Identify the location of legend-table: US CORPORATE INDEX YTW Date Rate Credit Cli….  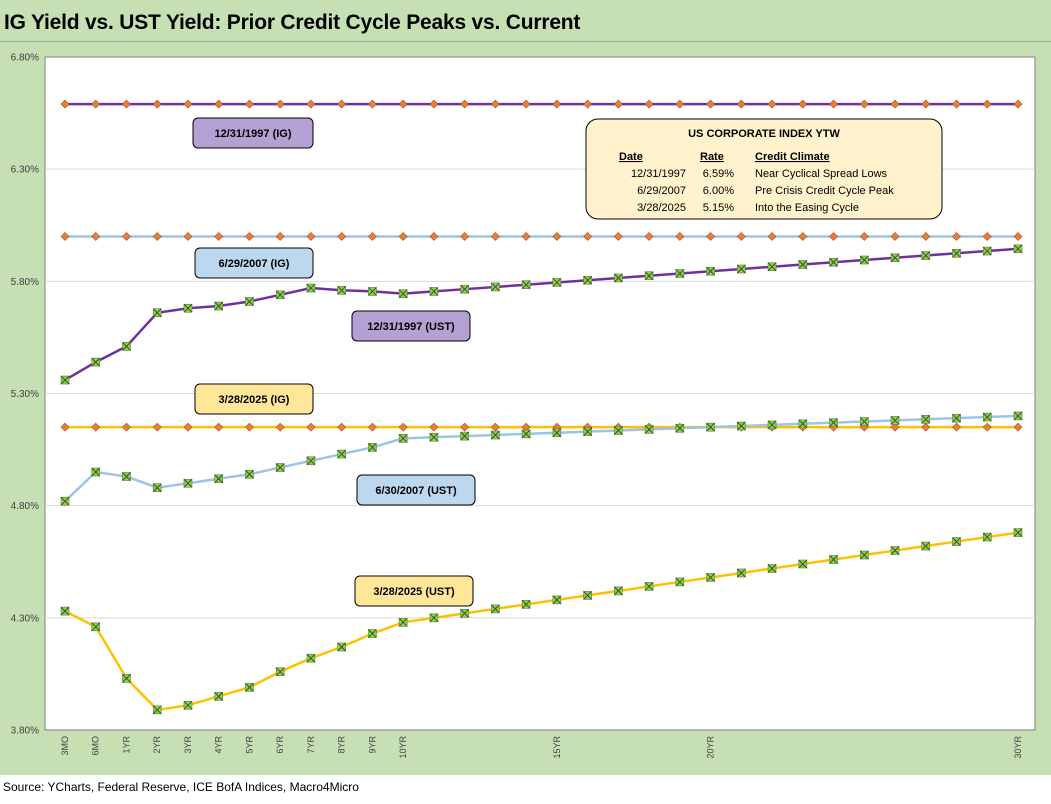
(764, 169).